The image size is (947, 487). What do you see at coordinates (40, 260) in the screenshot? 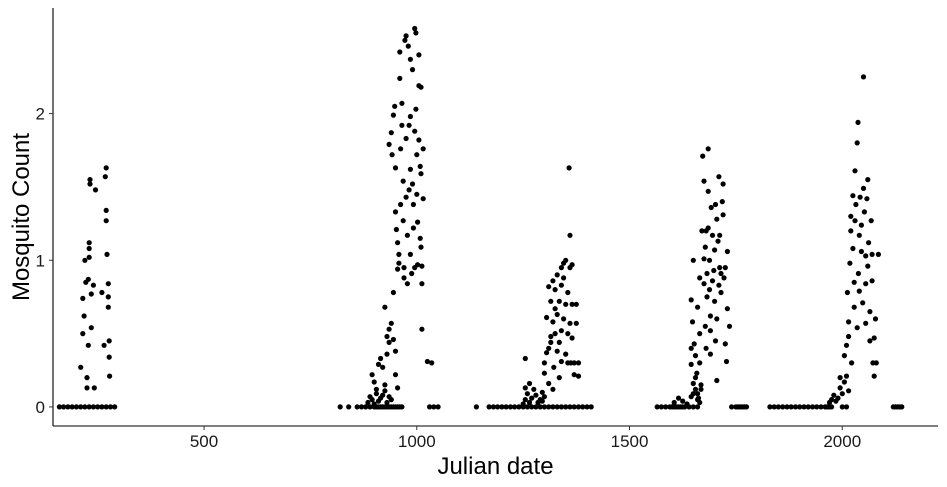
I see `y-tick-label: 1` at bounding box center [40, 260].